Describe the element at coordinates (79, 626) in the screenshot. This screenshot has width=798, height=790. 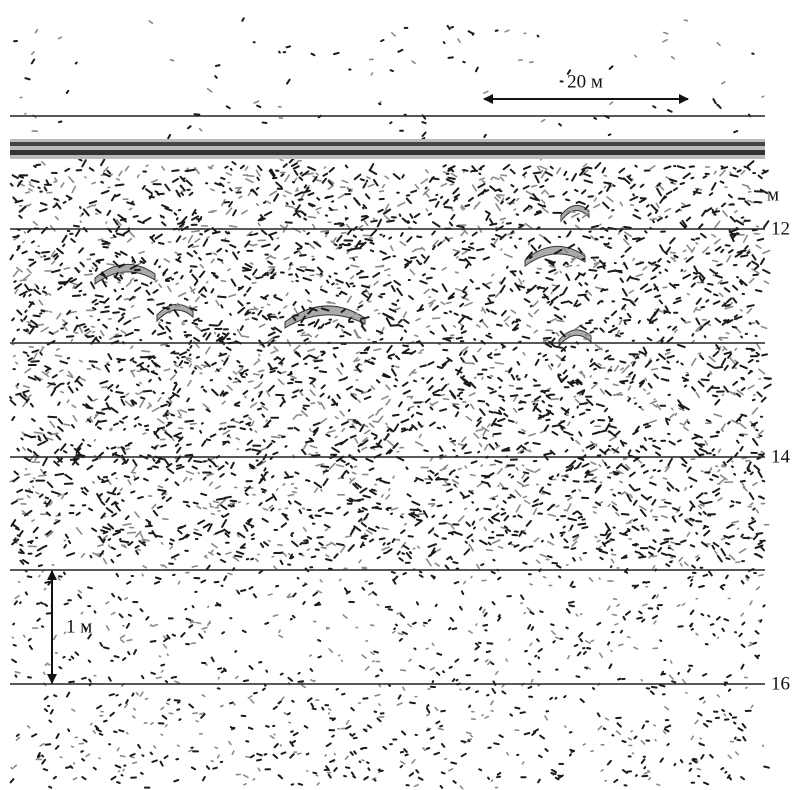
I see `depth-scale-label: 1 м` at that location.